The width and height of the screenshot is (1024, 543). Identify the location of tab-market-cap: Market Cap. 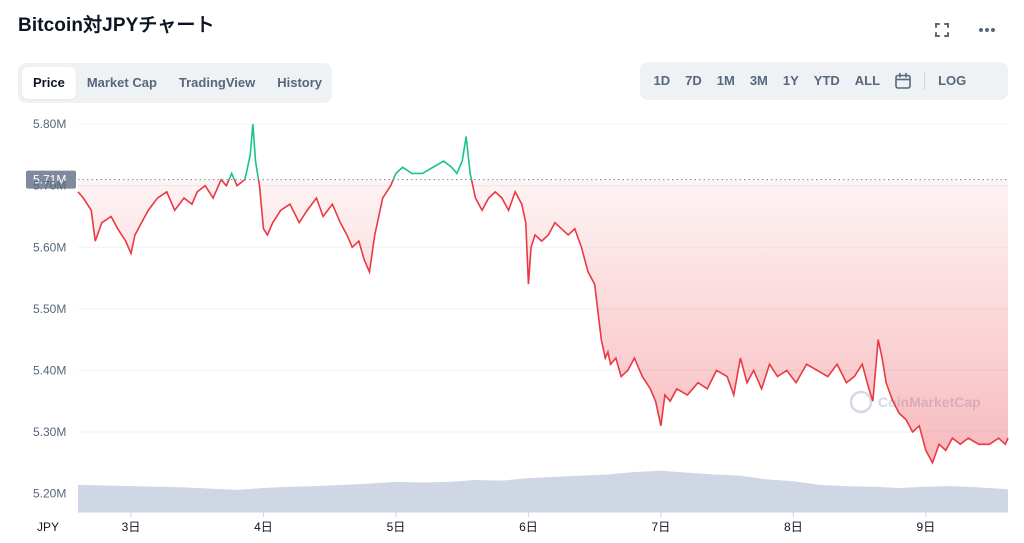
(121, 82).